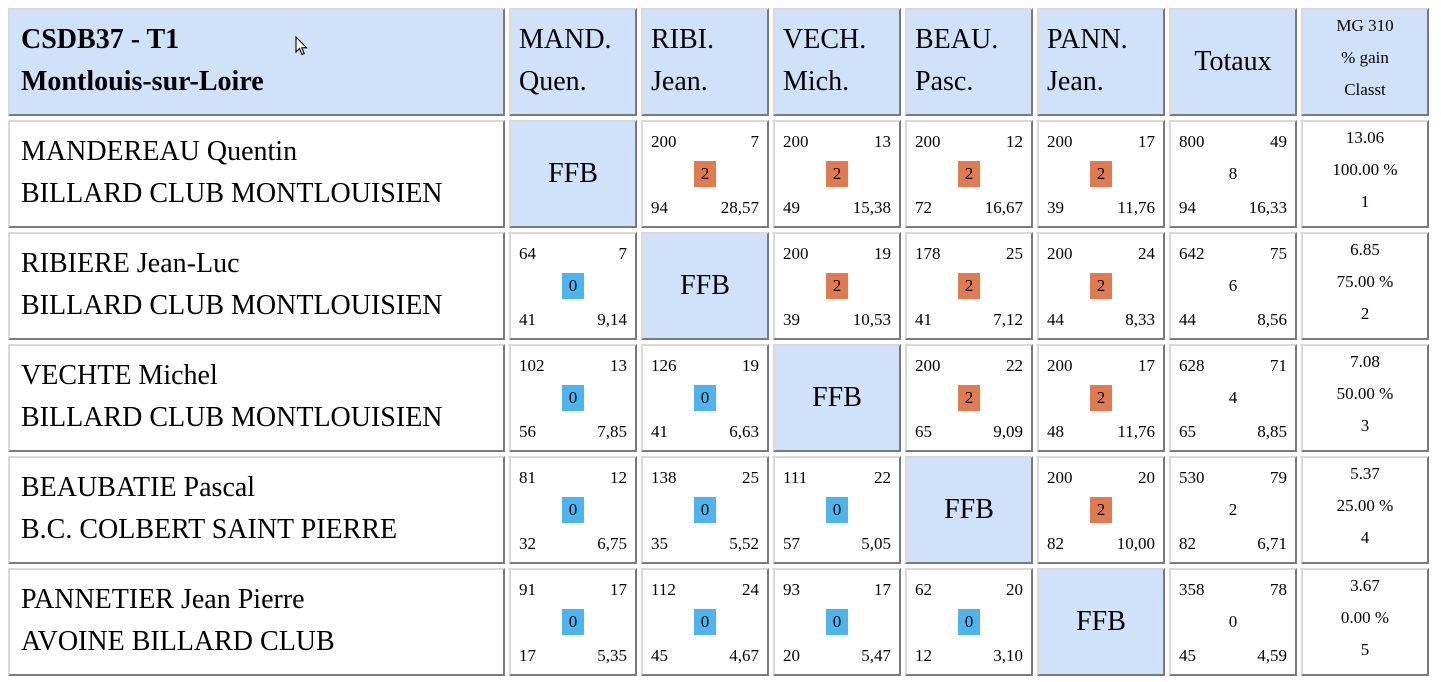 The height and width of the screenshot is (682, 1441). I want to click on match-result-cell: 91 17 17 5,35 0, so click(573, 622).